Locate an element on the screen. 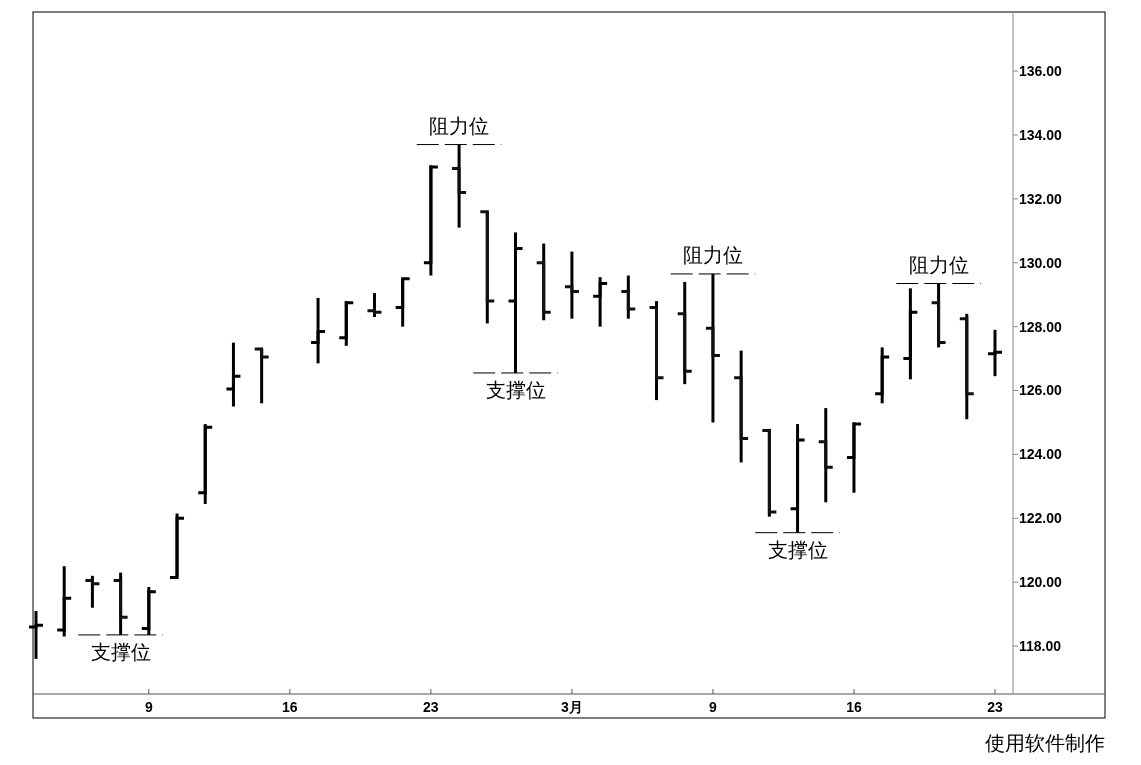  y-tick-label: 124.00 is located at coordinates (1041, 454).